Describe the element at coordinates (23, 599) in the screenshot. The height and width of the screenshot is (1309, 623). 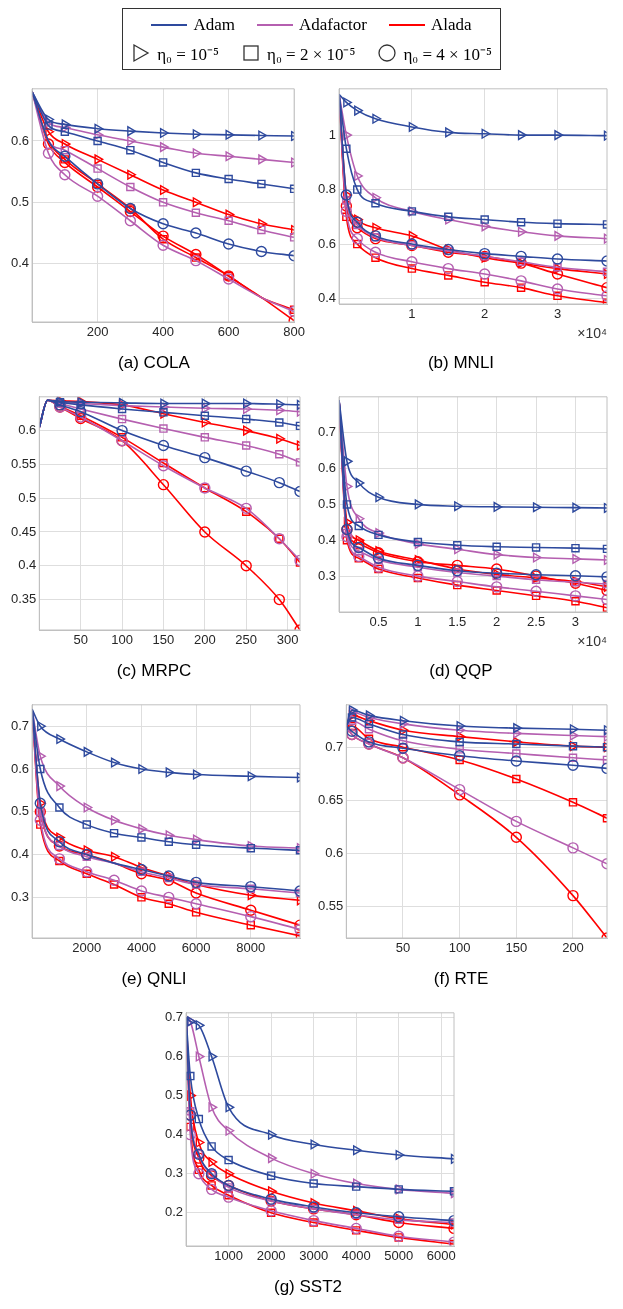
I see `y-tick-label: 0.35` at that location.